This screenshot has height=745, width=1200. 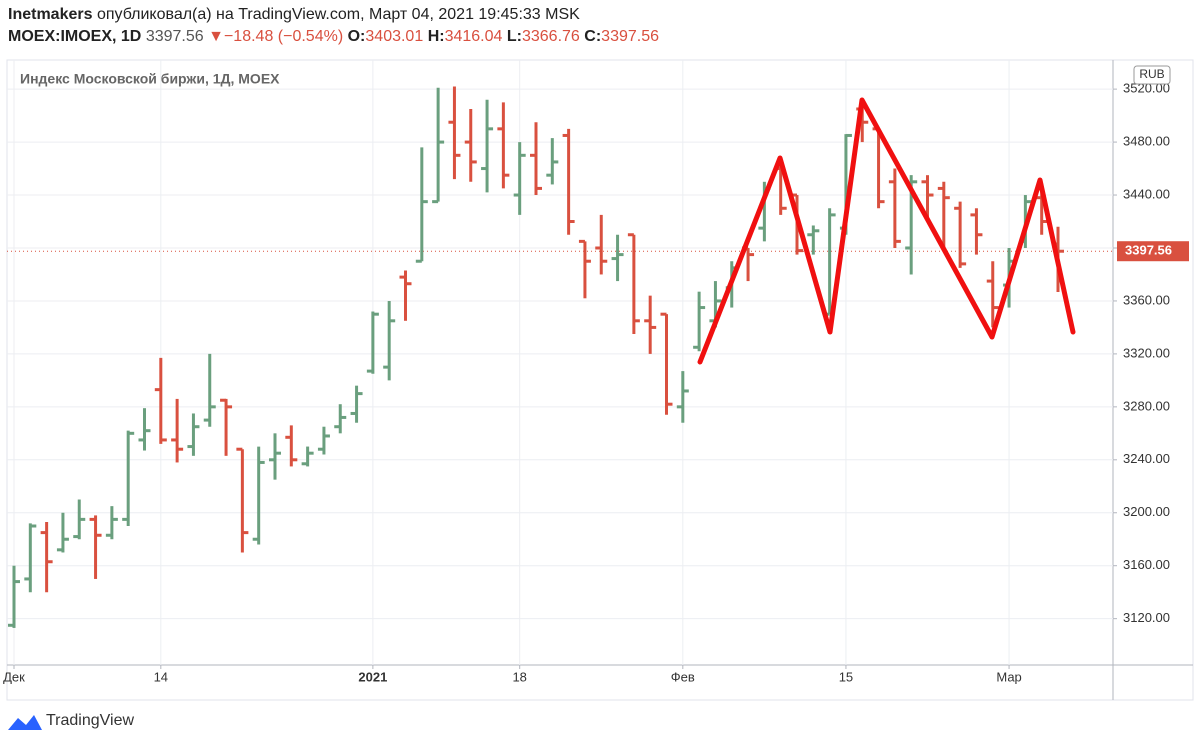 What do you see at coordinates (75, 36) in the screenshot?
I see `symbol: MOEX:IMOEX, 1D` at bounding box center [75, 36].